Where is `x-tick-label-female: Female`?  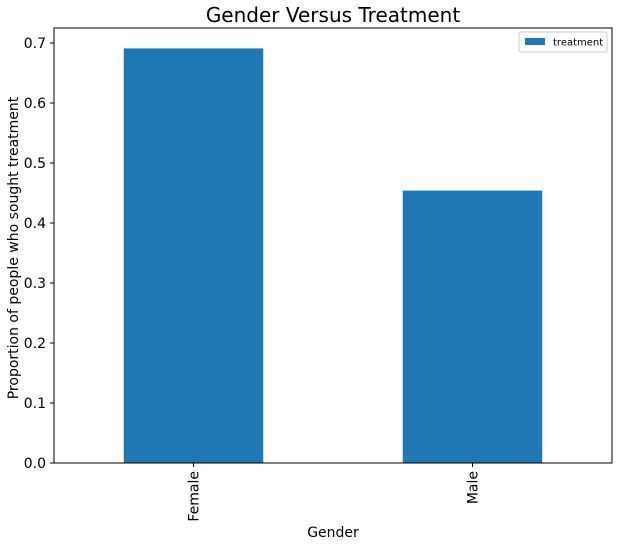
x-tick-label-female: Female is located at coordinates (195, 496).